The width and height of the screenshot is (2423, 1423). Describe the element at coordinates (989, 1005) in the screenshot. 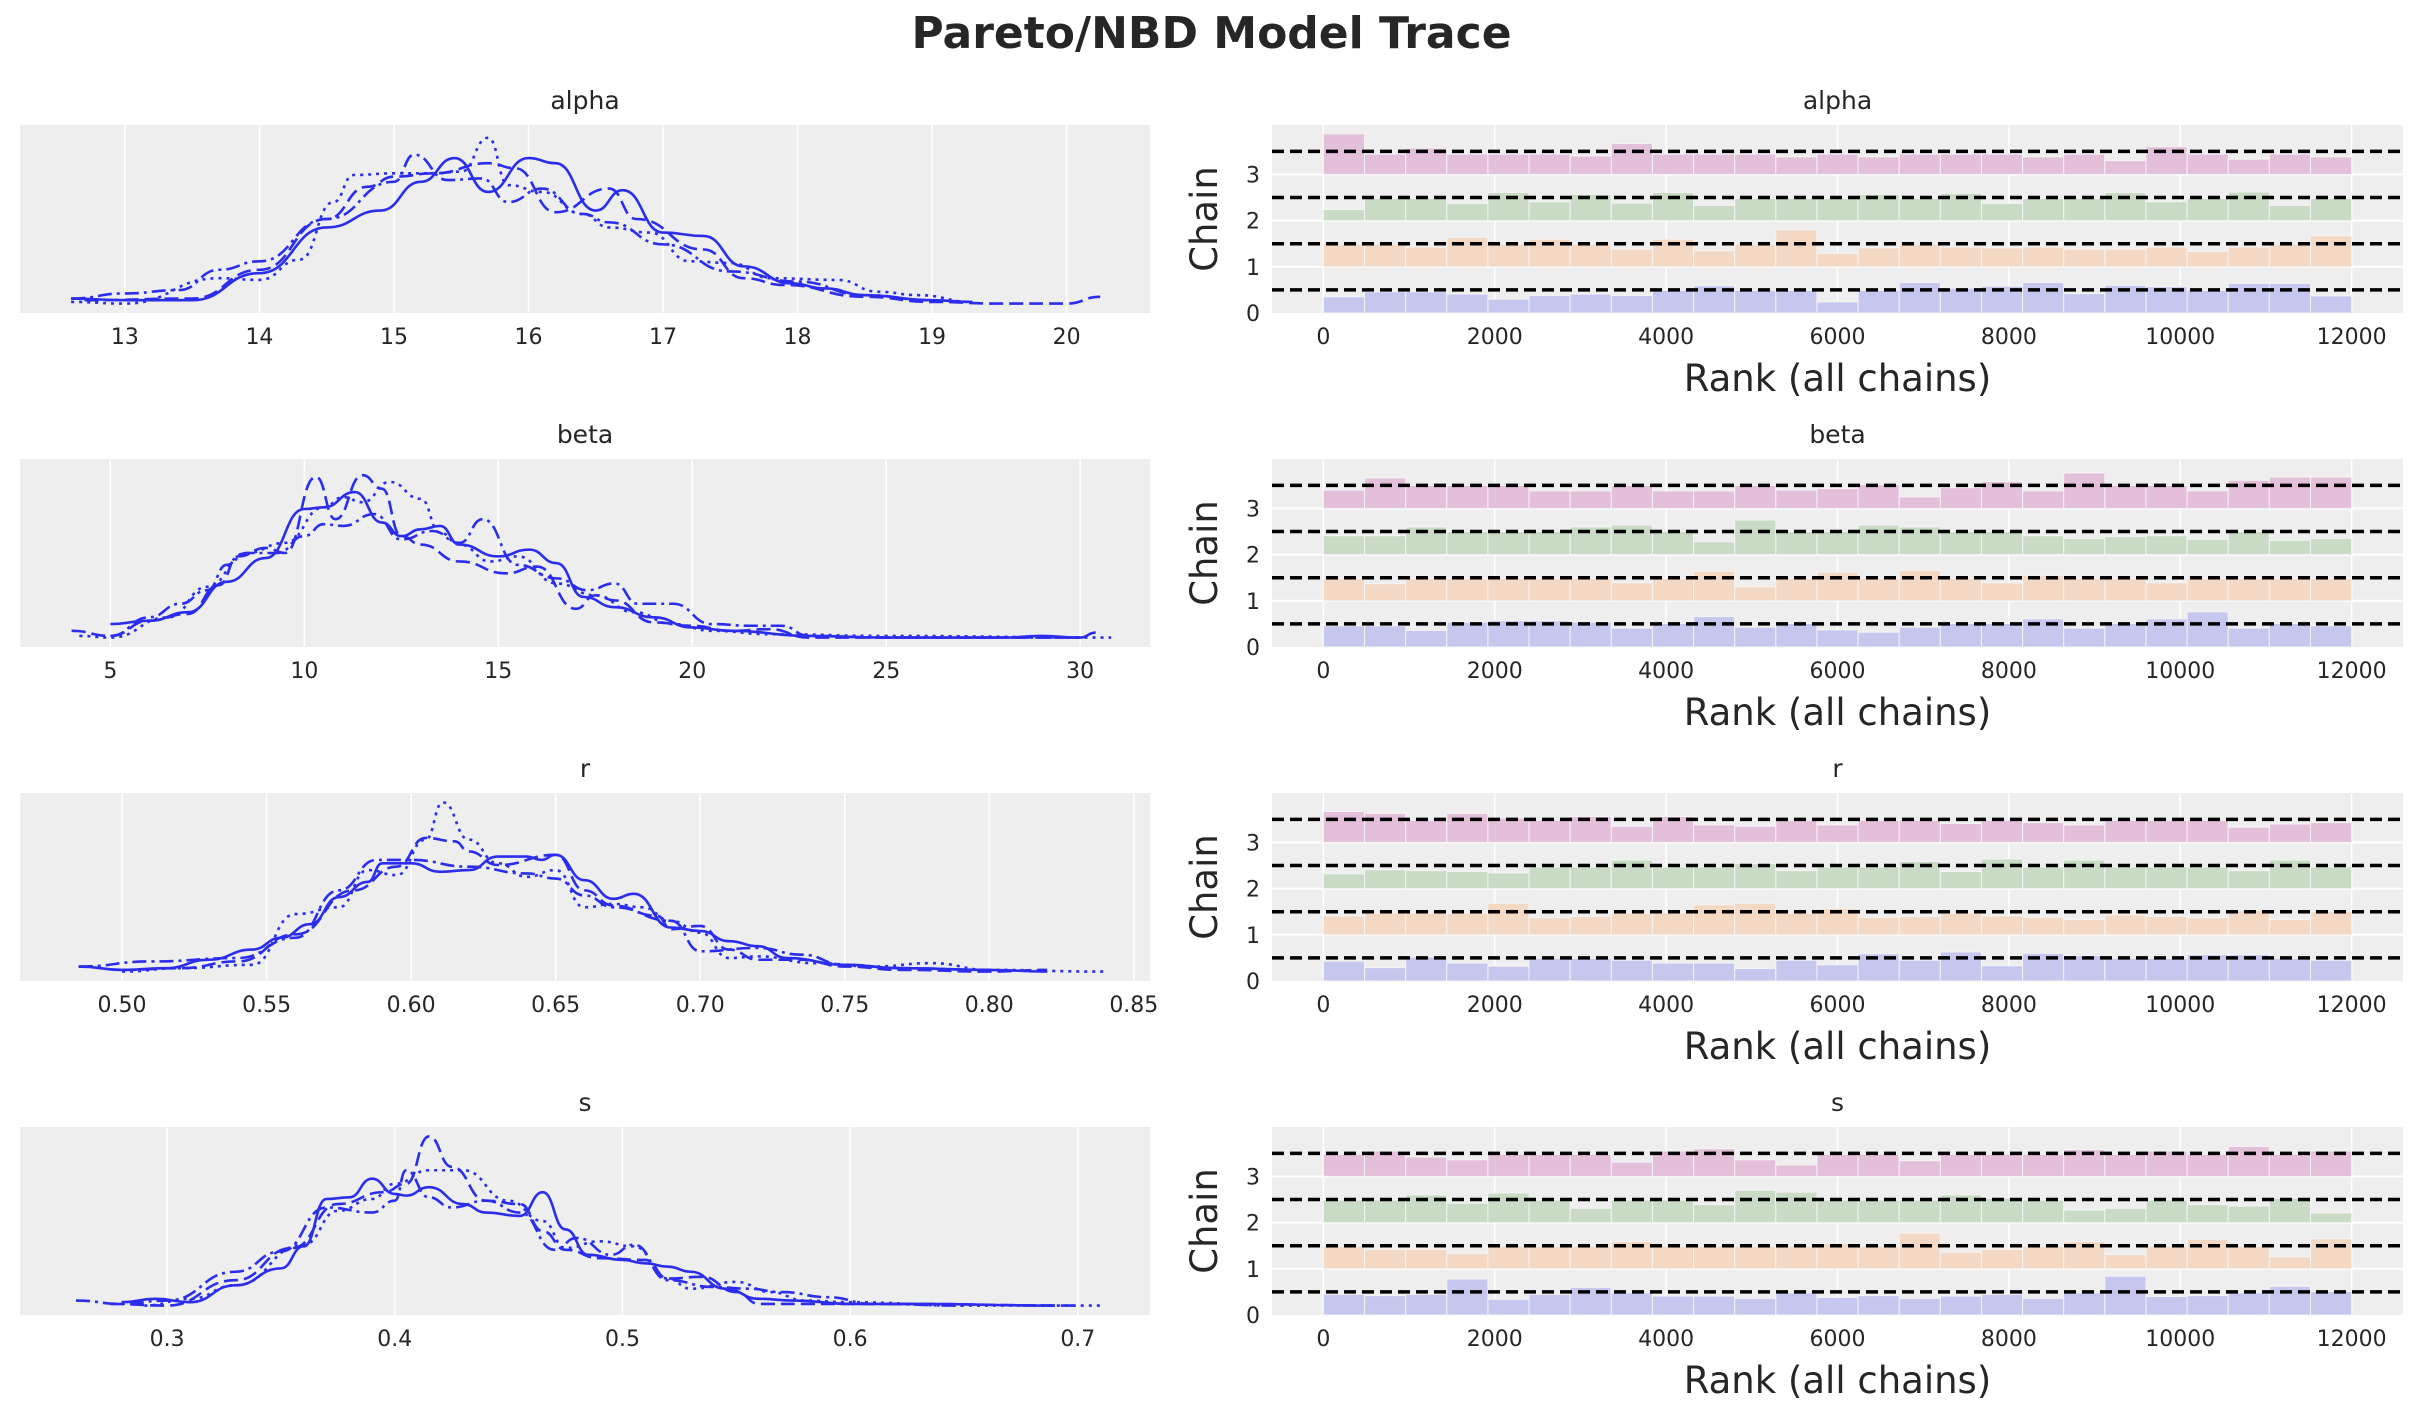

I see `x-tick-label: 0.80` at that location.